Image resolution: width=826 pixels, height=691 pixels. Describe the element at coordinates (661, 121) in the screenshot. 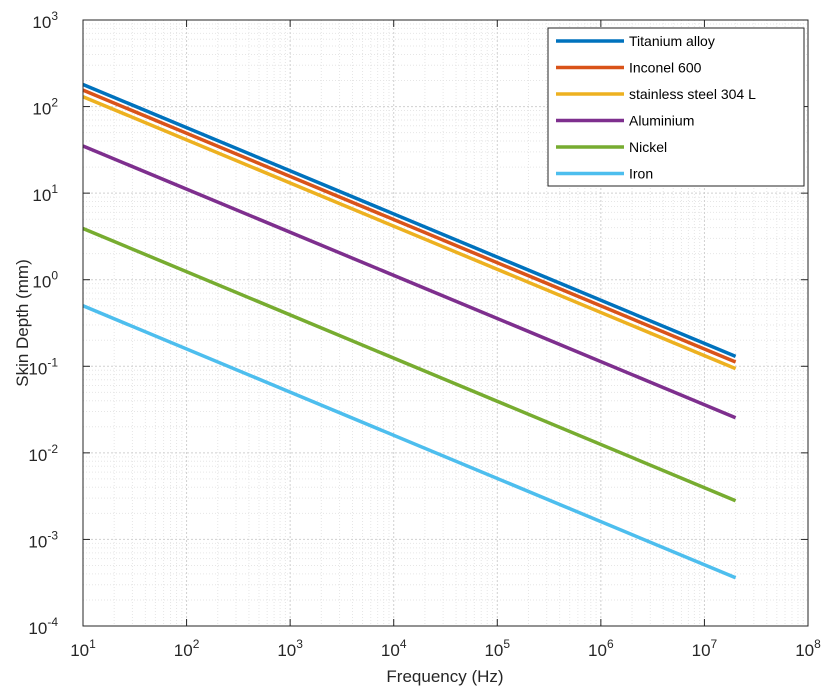

I see `legend-label-3: Aluminium` at that location.